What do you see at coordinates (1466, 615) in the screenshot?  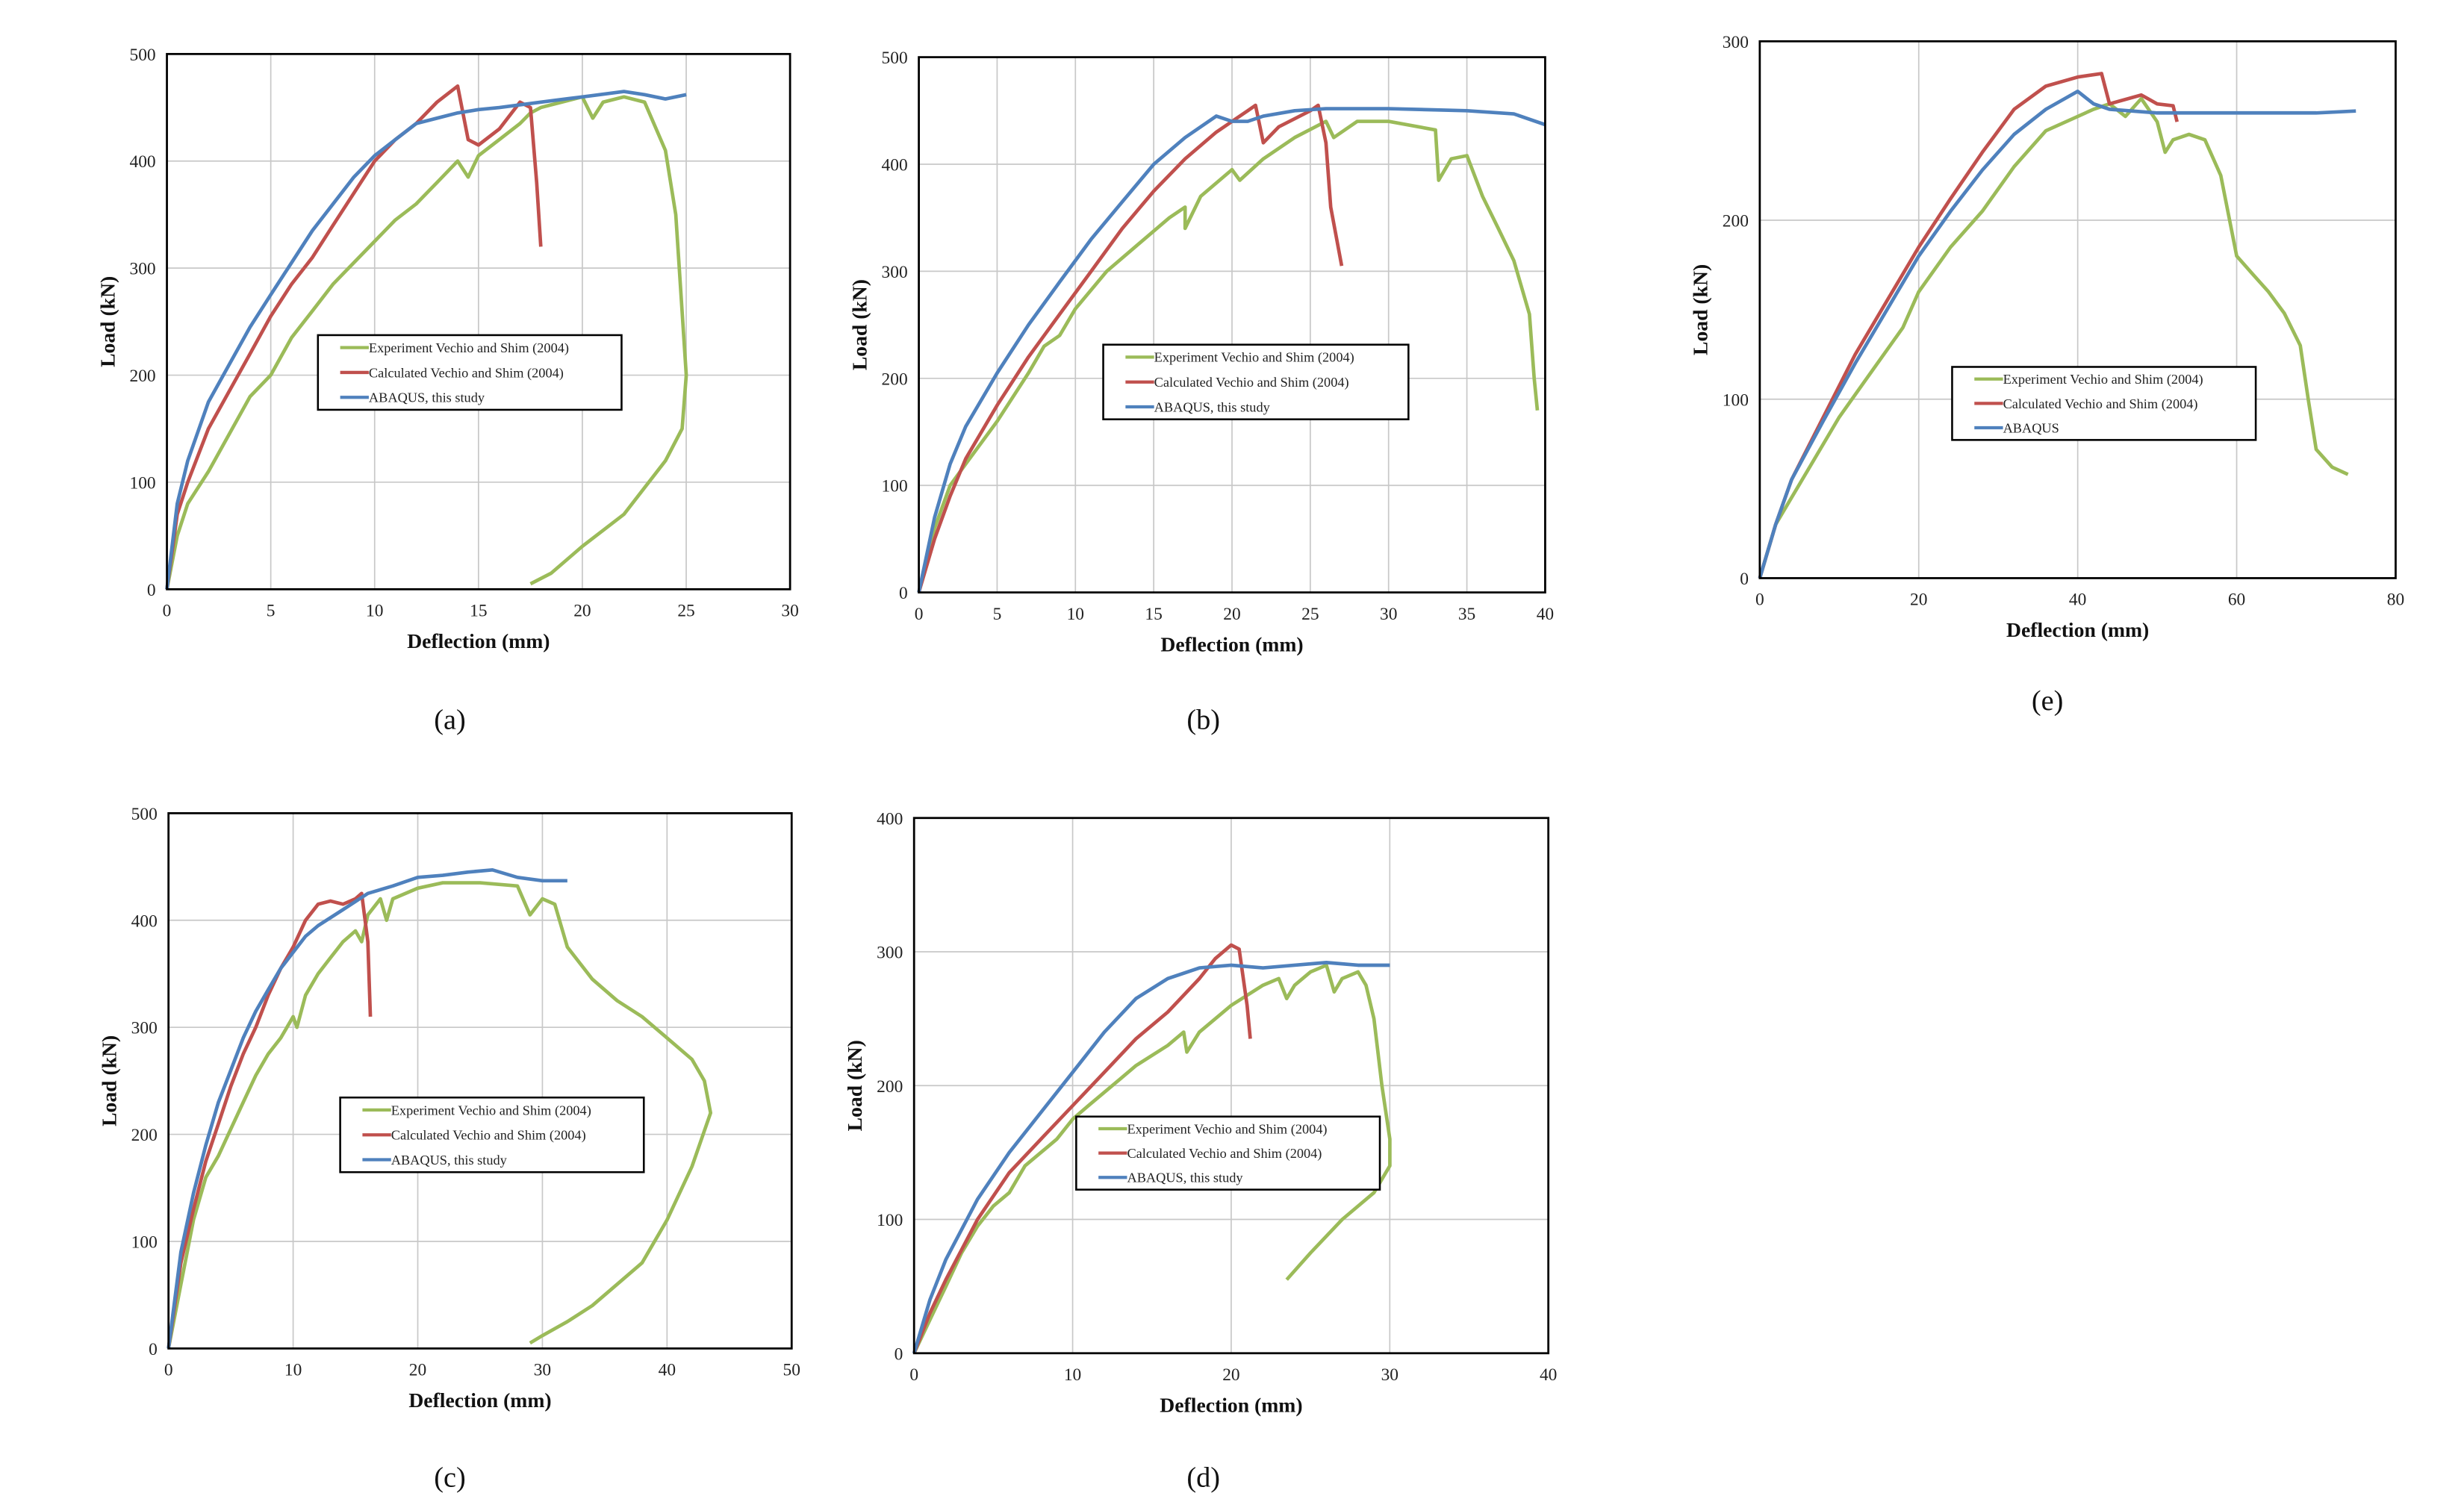 I see `x-tick-label: 35` at bounding box center [1466, 615].